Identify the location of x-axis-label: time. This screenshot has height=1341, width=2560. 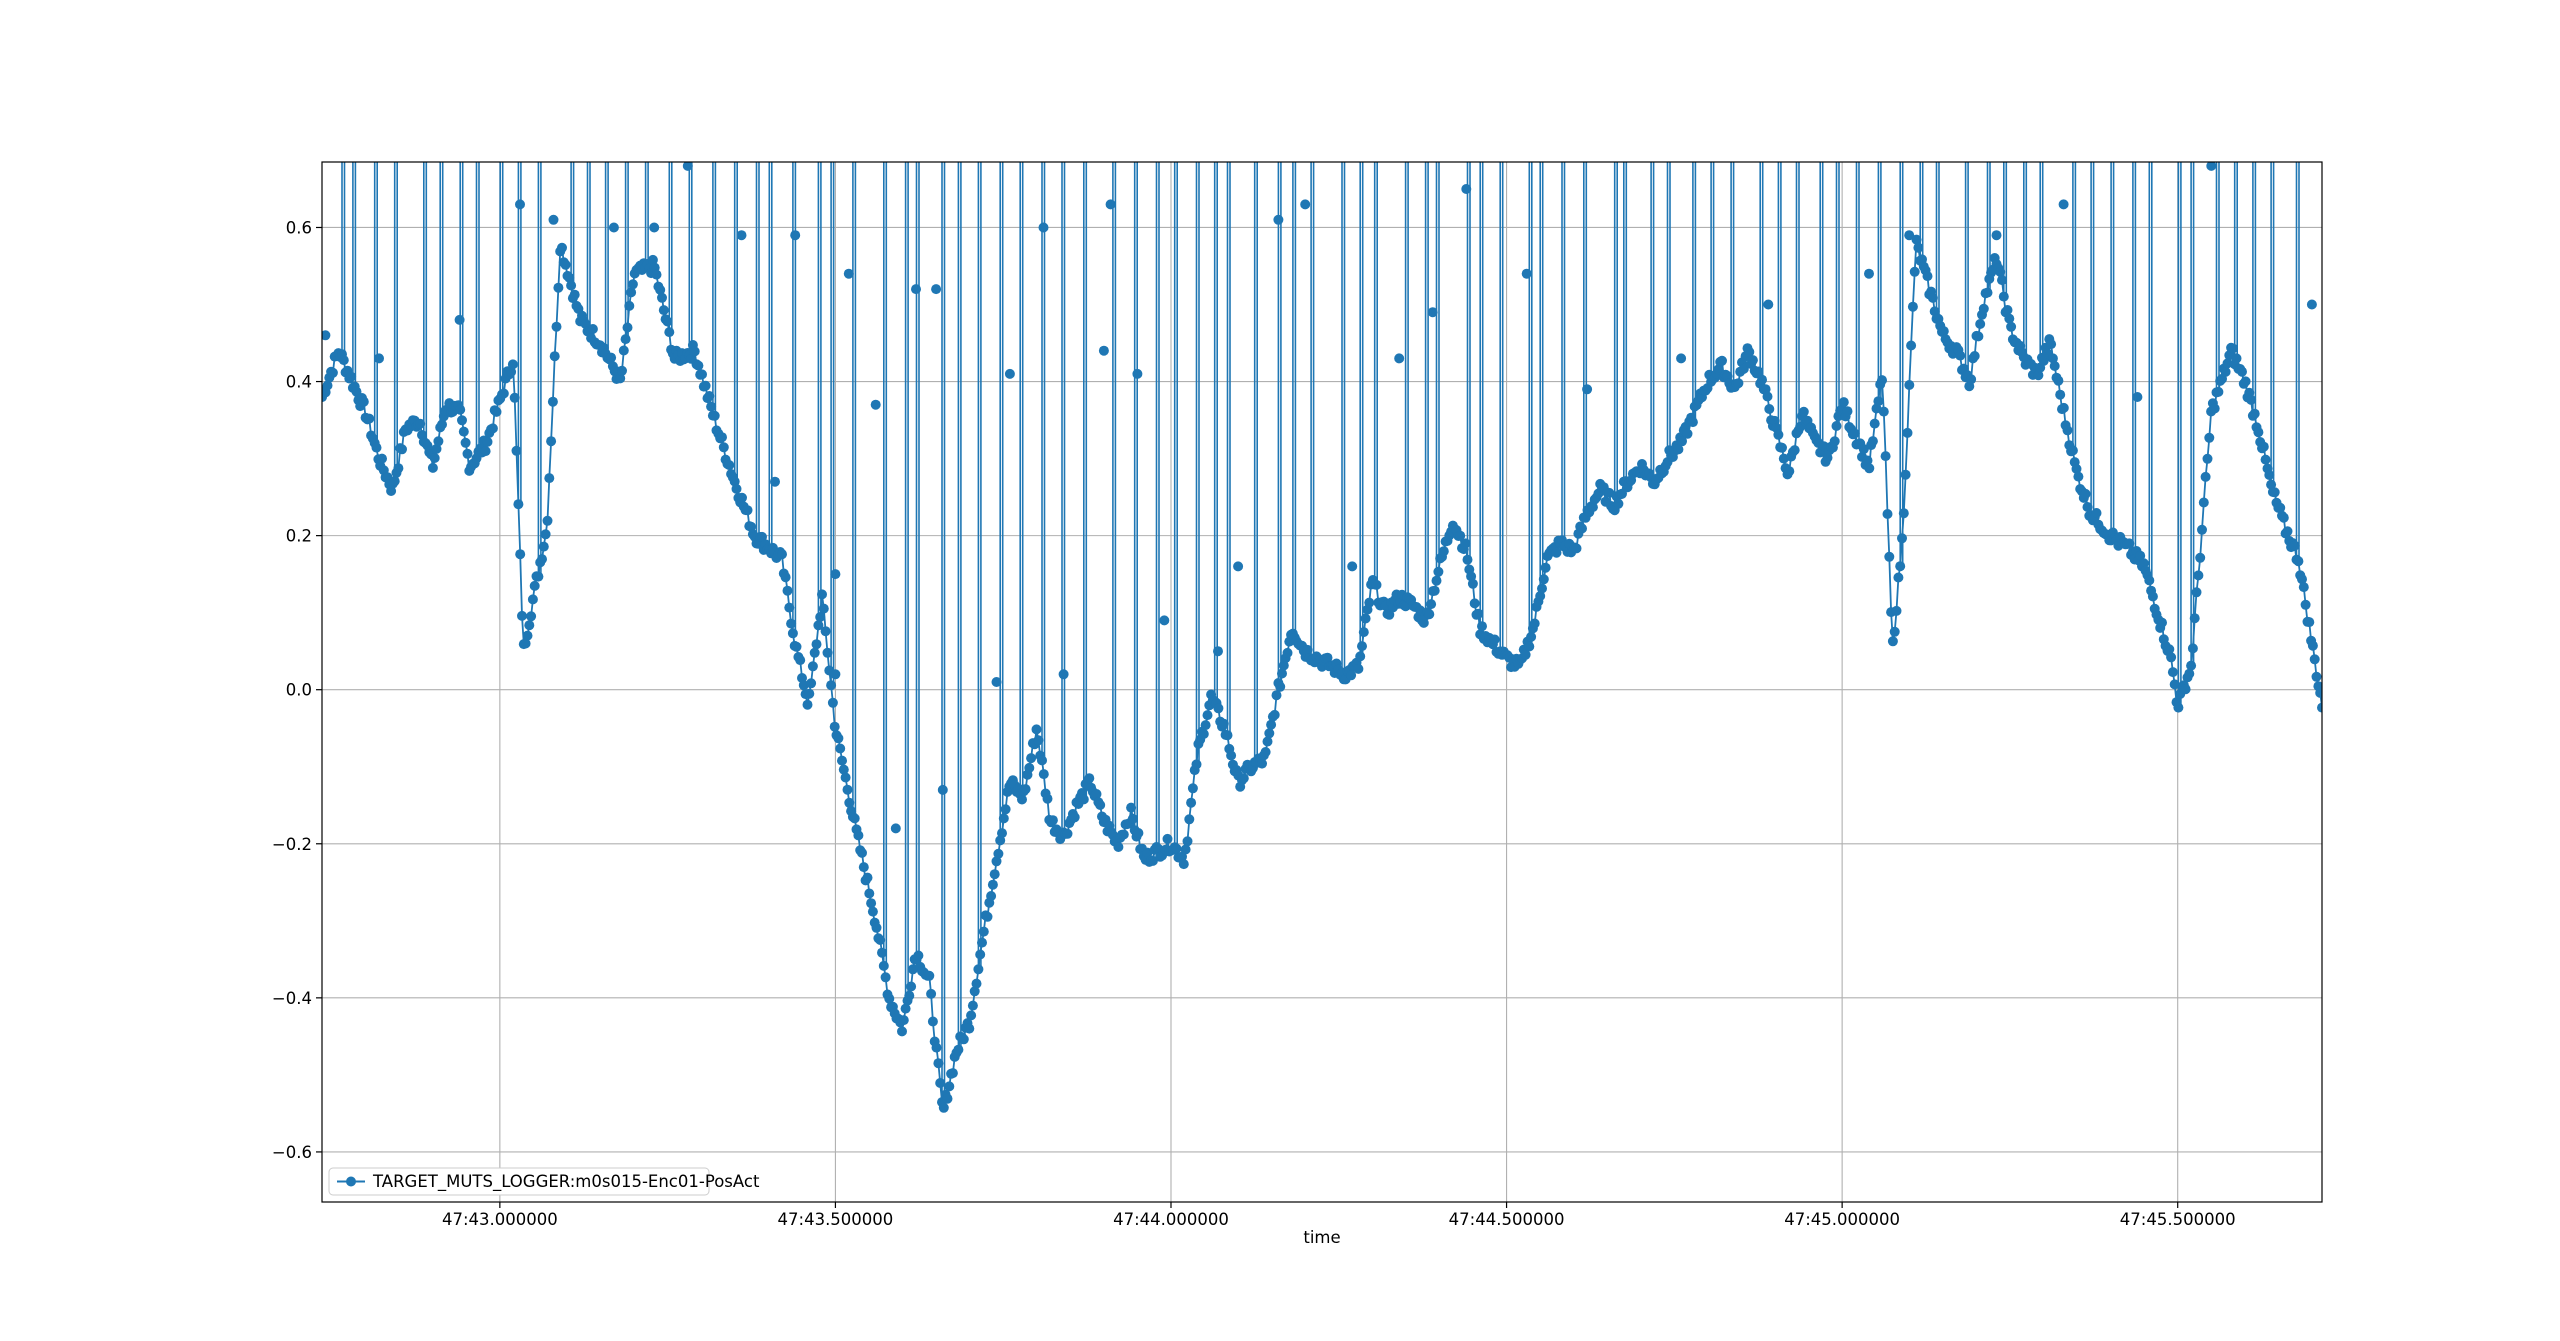
(1321, 1237).